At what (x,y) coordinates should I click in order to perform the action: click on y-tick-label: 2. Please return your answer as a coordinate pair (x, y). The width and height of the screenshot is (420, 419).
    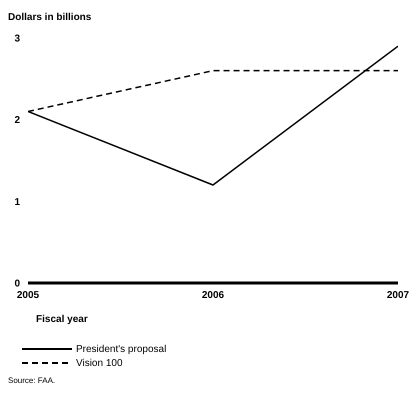
    Looking at the image, I should click on (17, 120).